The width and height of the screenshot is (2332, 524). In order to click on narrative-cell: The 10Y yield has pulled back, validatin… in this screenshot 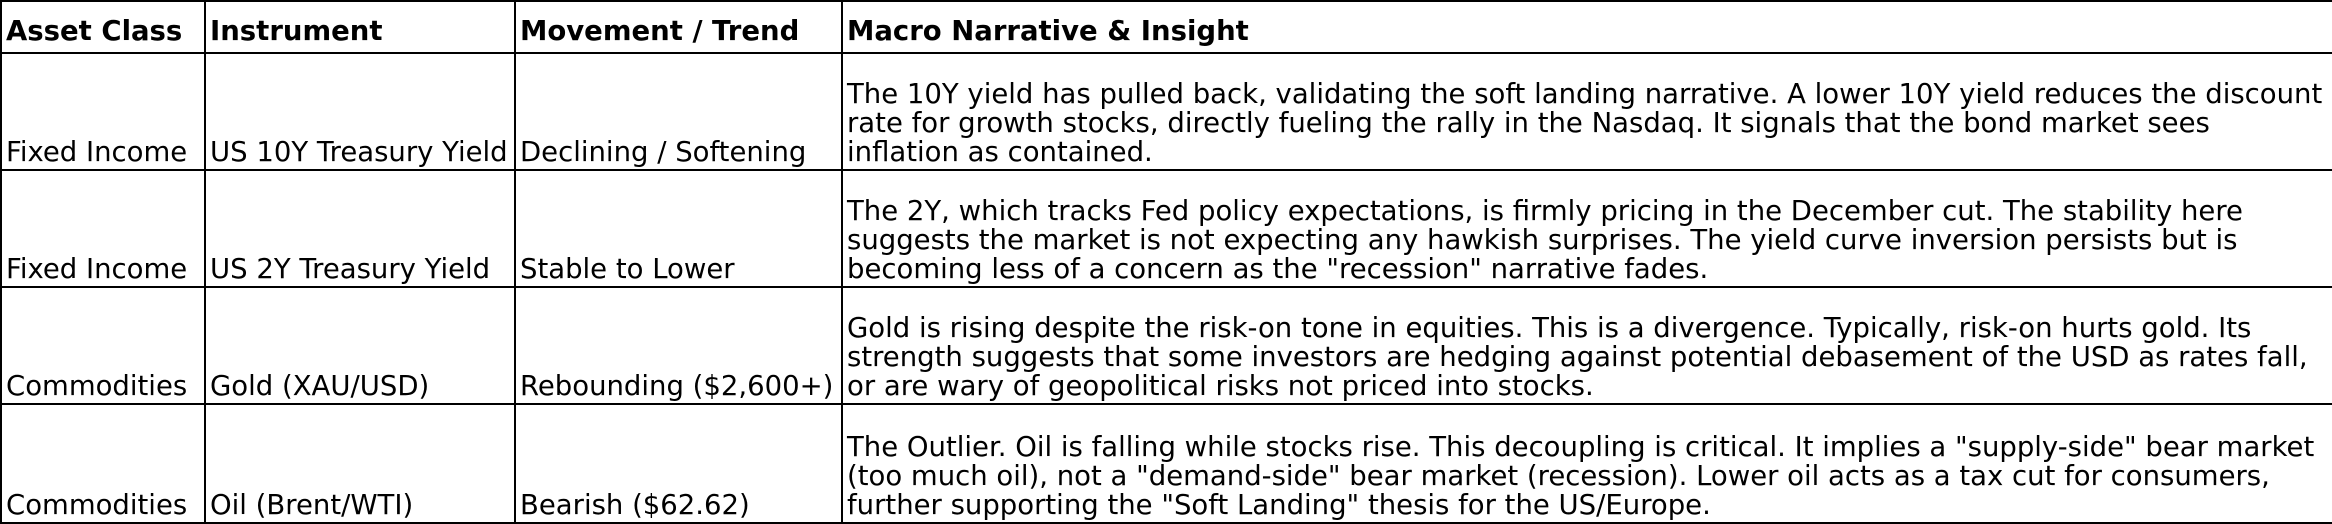, I will do `click(1586, 111)`.